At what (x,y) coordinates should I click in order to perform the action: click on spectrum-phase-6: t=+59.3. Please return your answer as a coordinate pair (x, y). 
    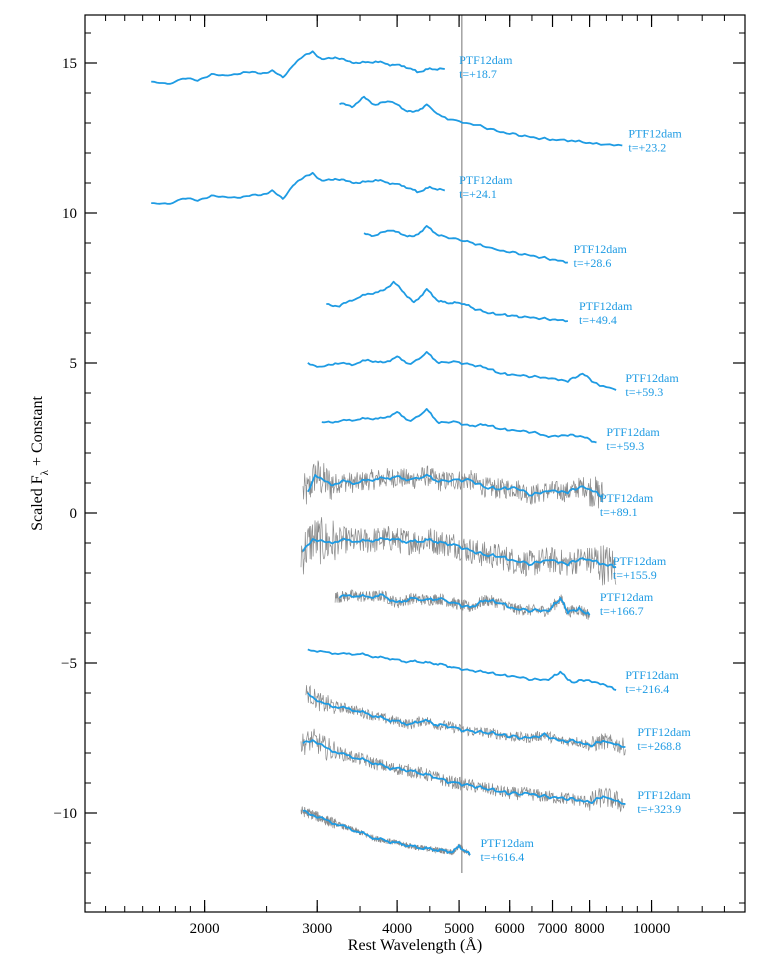
    Looking at the image, I should click on (644, 392).